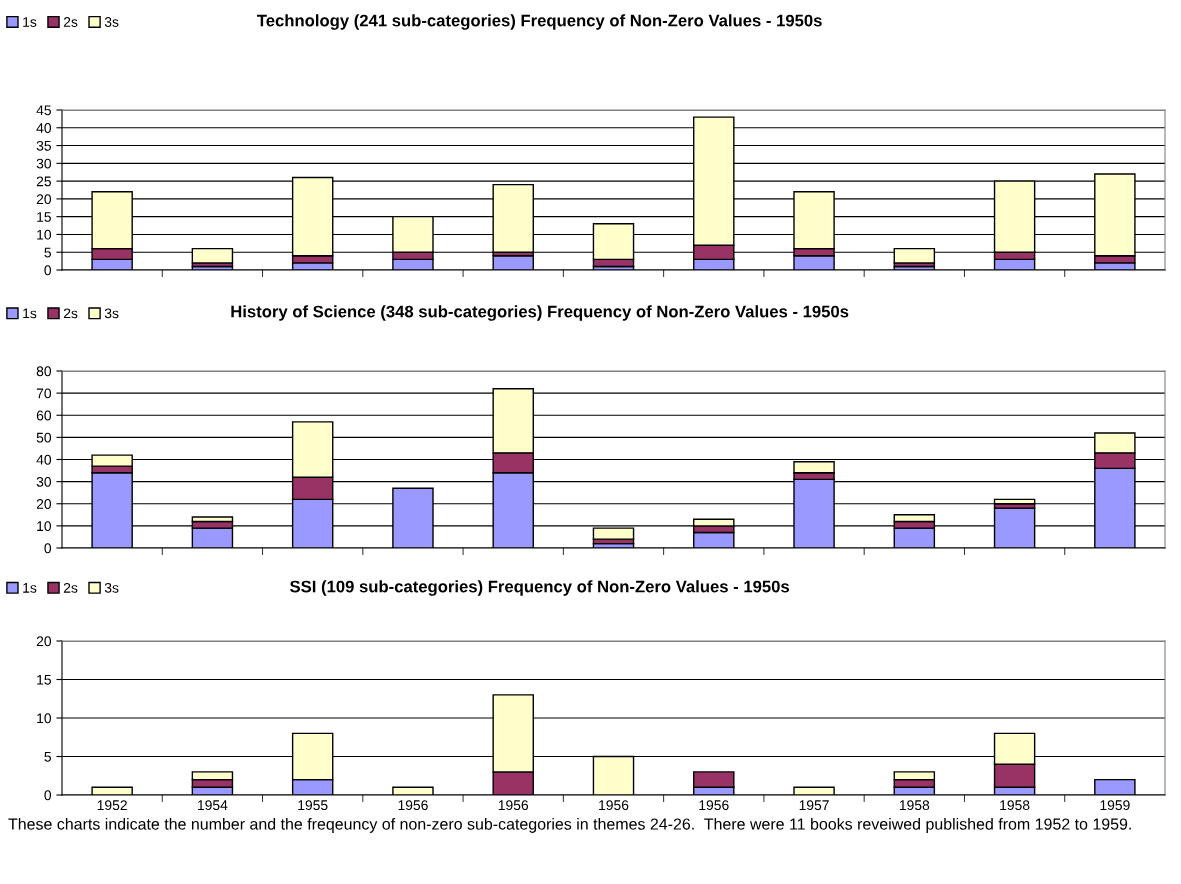  What do you see at coordinates (44, 437) in the screenshot?
I see `y-tick-label: 50` at bounding box center [44, 437].